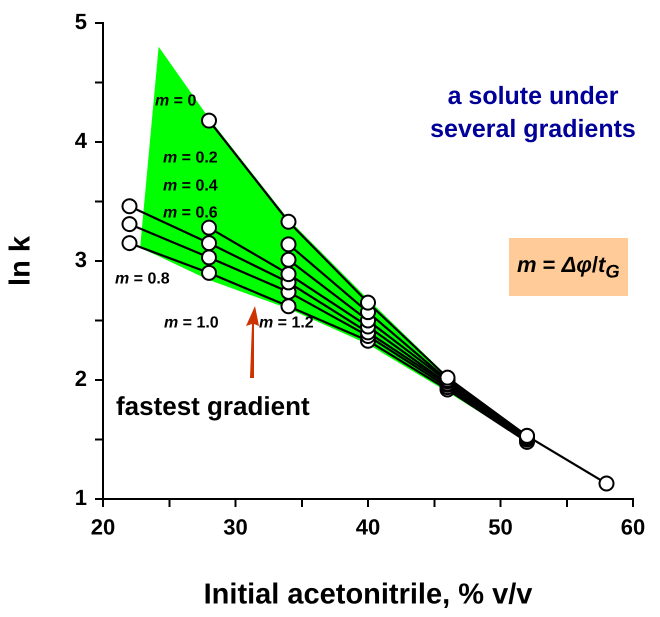  Describe the element at coordinates (286, 323) in the screenshot. I see `annotation: m = 1.2` at that location.